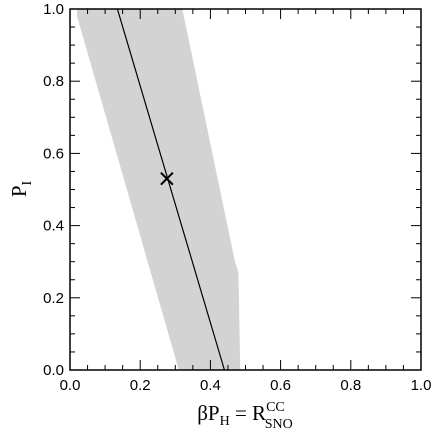  Describe the element at coordinates (248, 413) in the screenshot. I see `x-label-eq: = R` at that location.